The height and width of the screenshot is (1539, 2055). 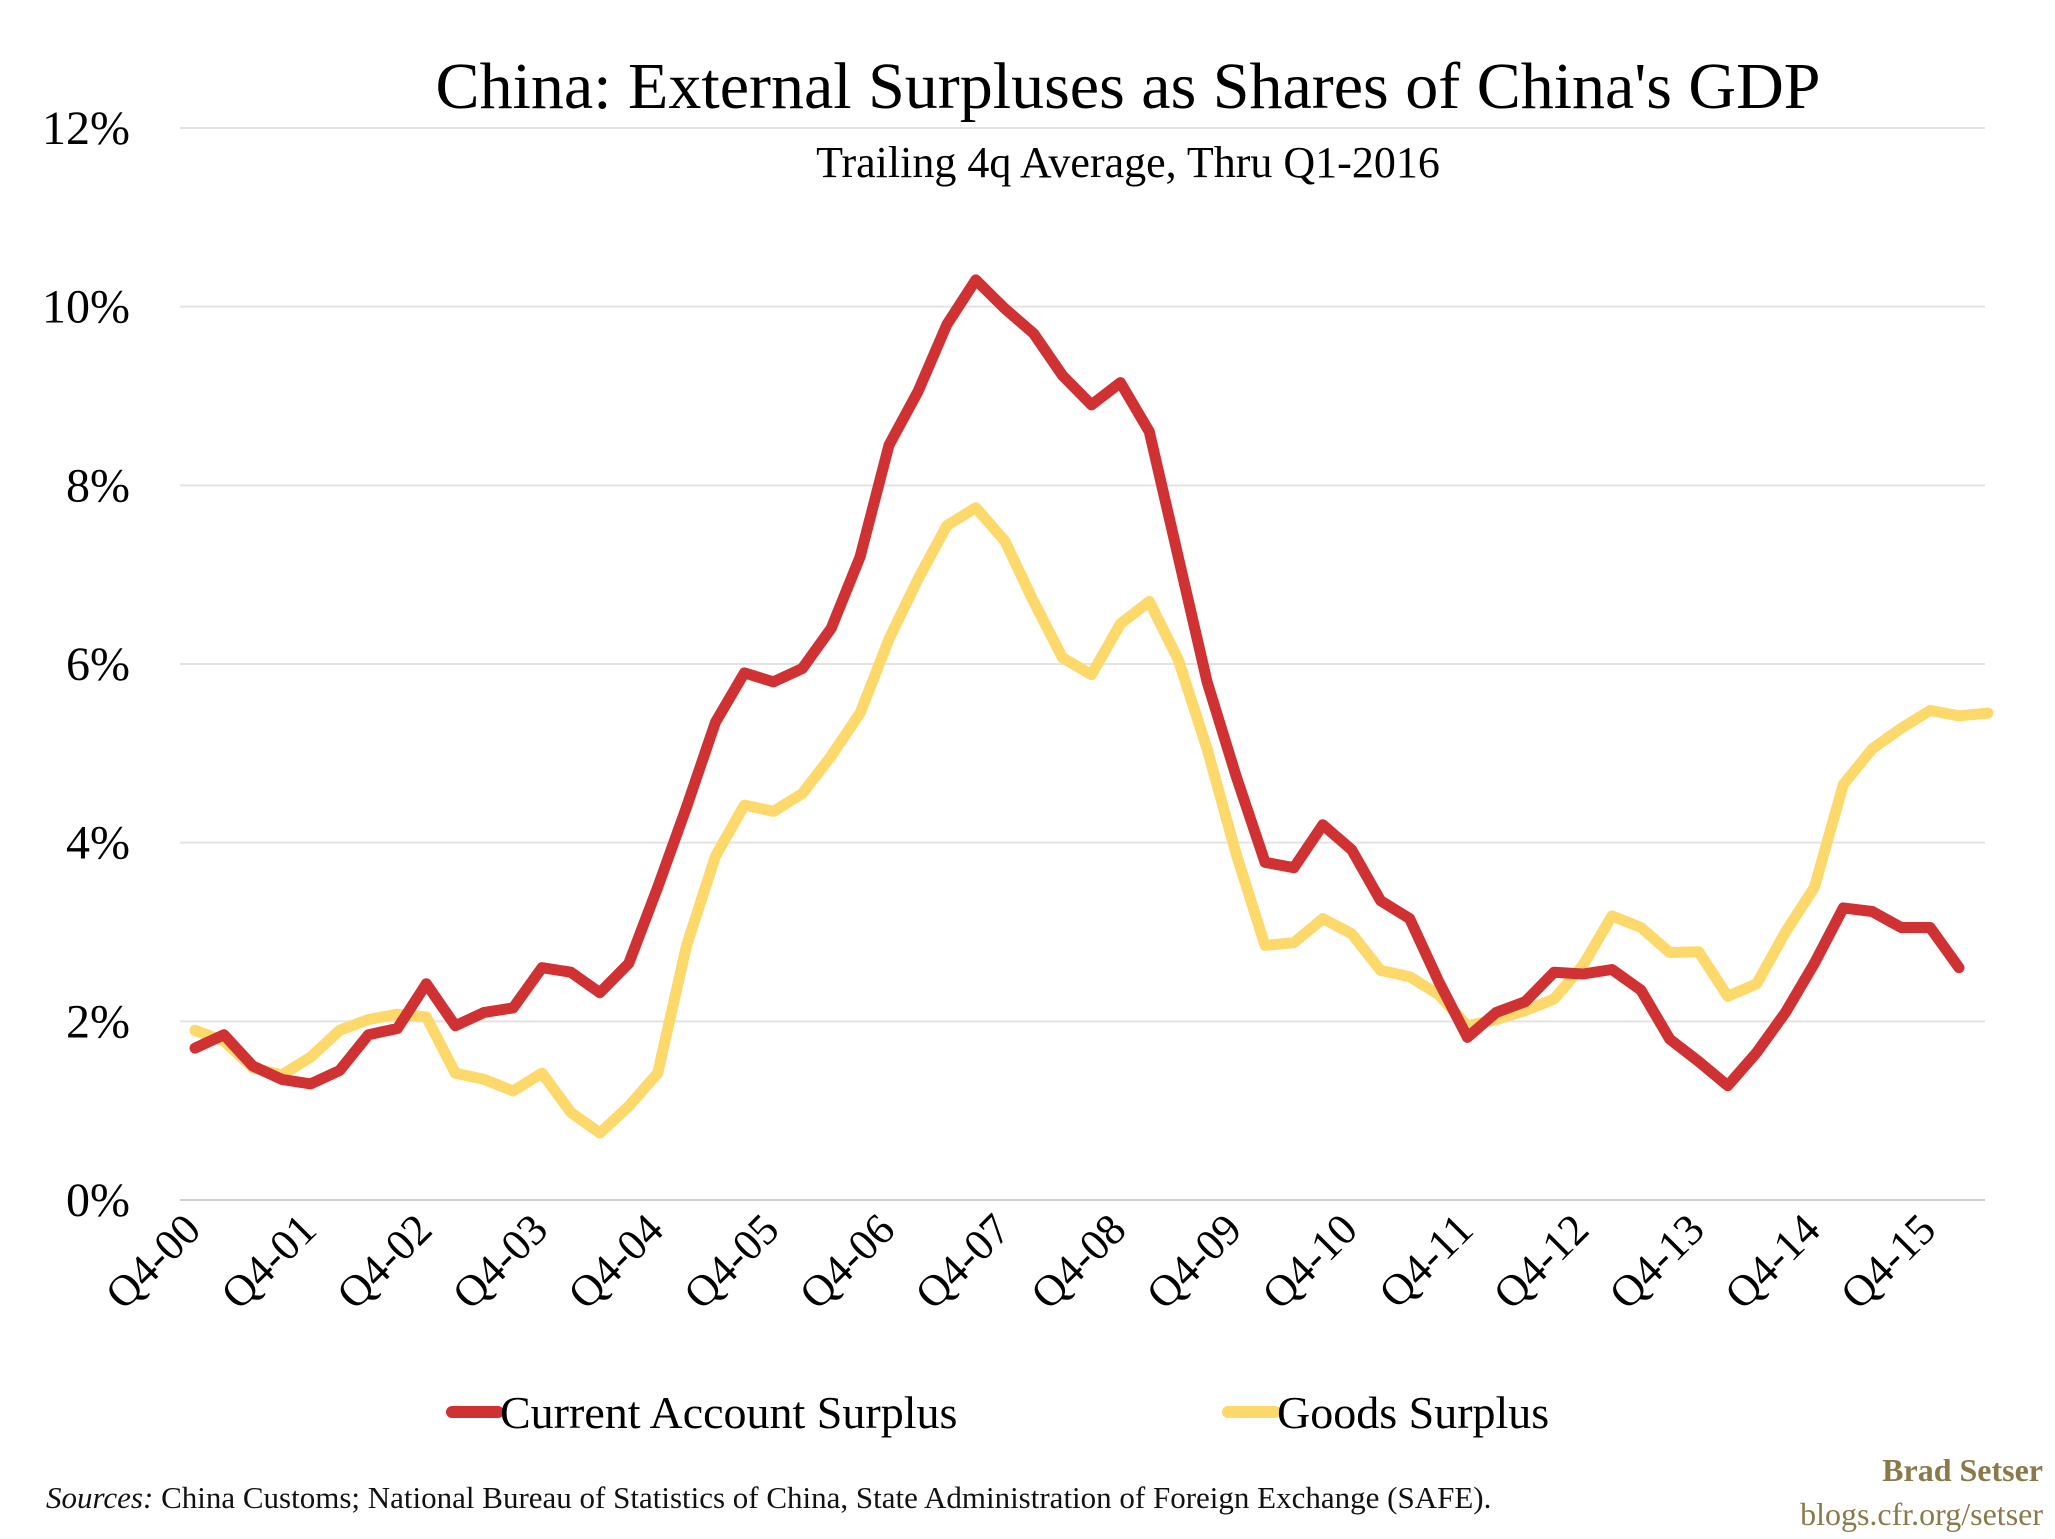 I want to click on x-tick-label: Q4-03, so click(x=500, y=1261).